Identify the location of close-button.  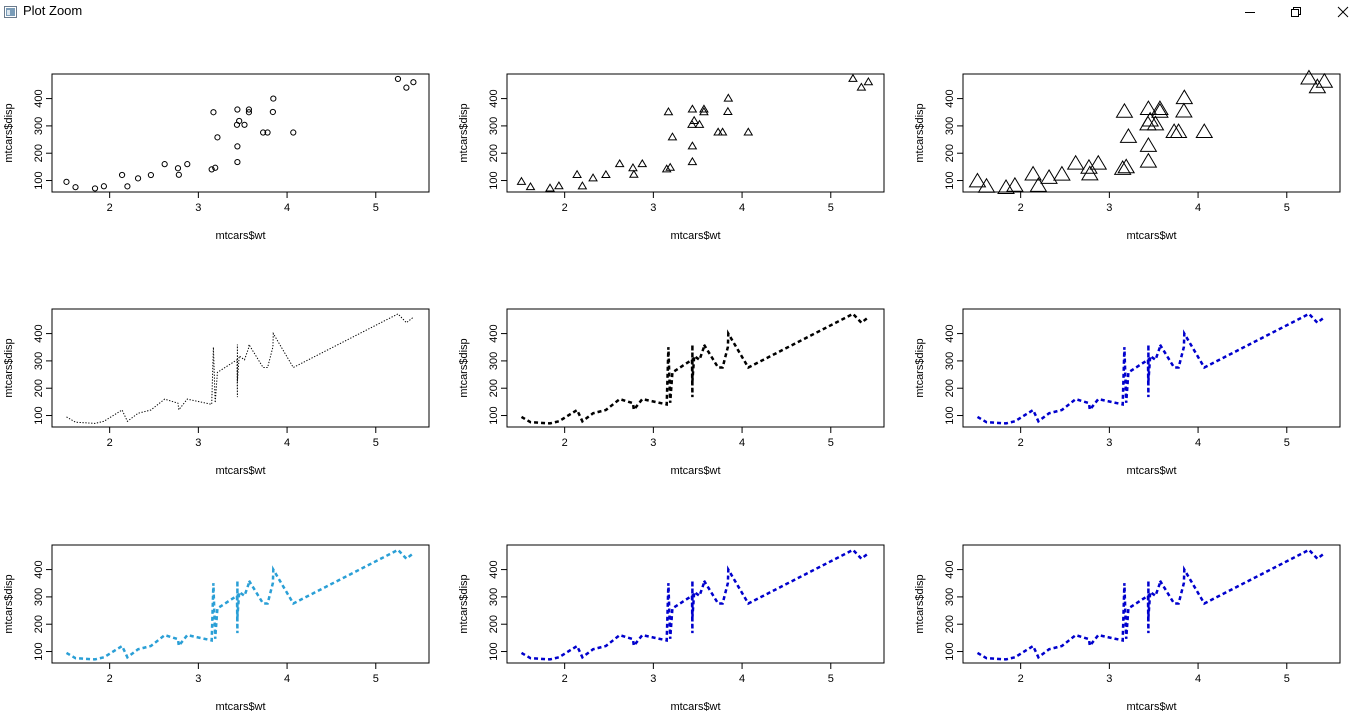
(1343, 12).